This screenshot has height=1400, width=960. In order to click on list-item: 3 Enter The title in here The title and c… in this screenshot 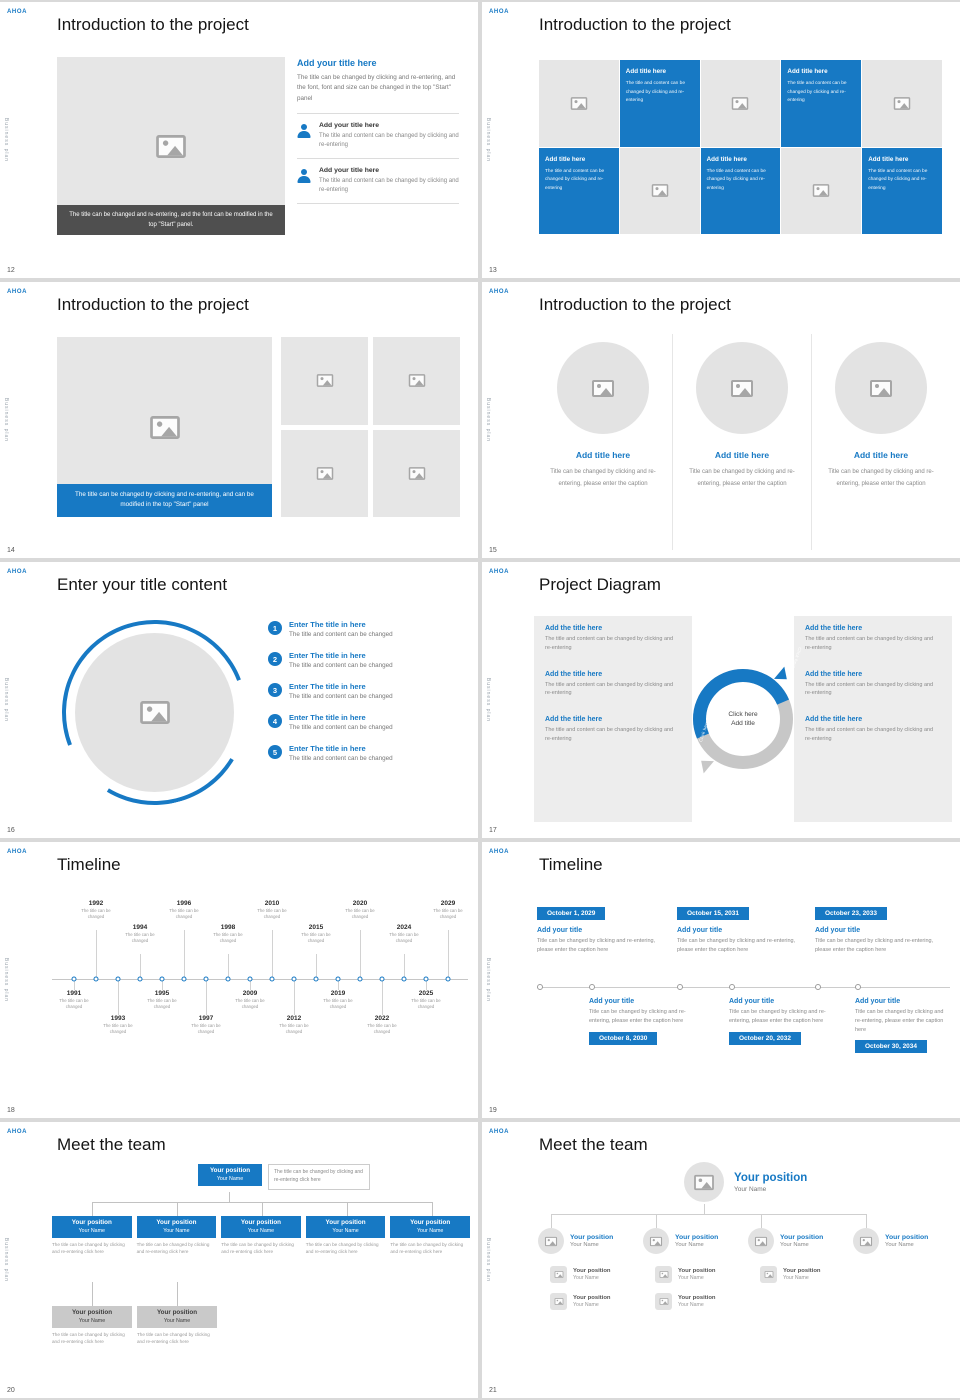, I will do `click(368, 691)`.